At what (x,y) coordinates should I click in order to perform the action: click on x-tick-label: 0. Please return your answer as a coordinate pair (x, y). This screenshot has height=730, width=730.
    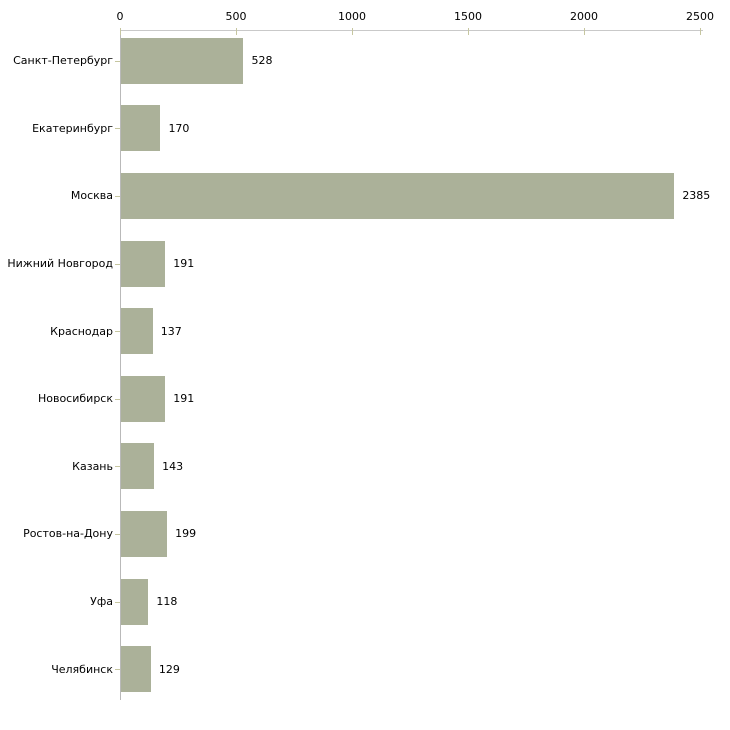
    Looking at the image, I should click on (120, 16).